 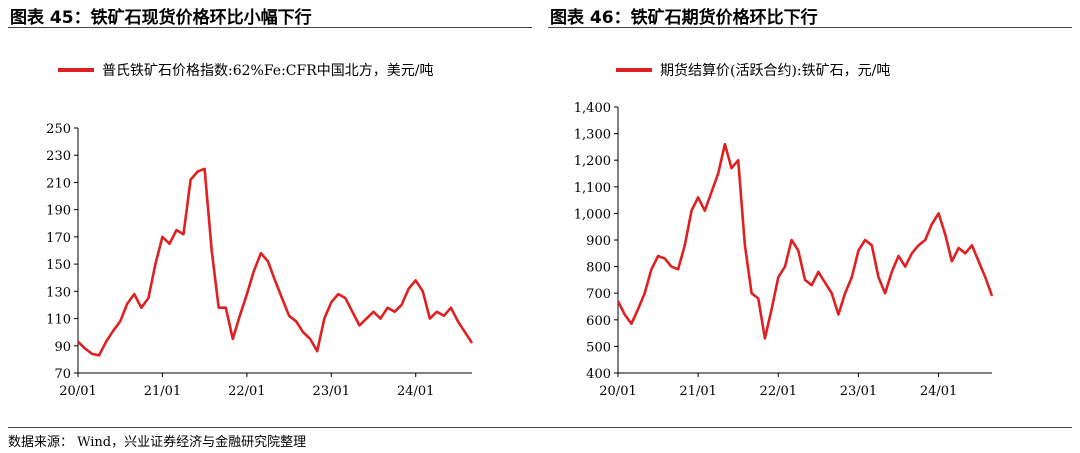 I want to click on legend-label: 期货结算价(活跃合约):铁矿石，元/吨, so click(x=775, y=71).